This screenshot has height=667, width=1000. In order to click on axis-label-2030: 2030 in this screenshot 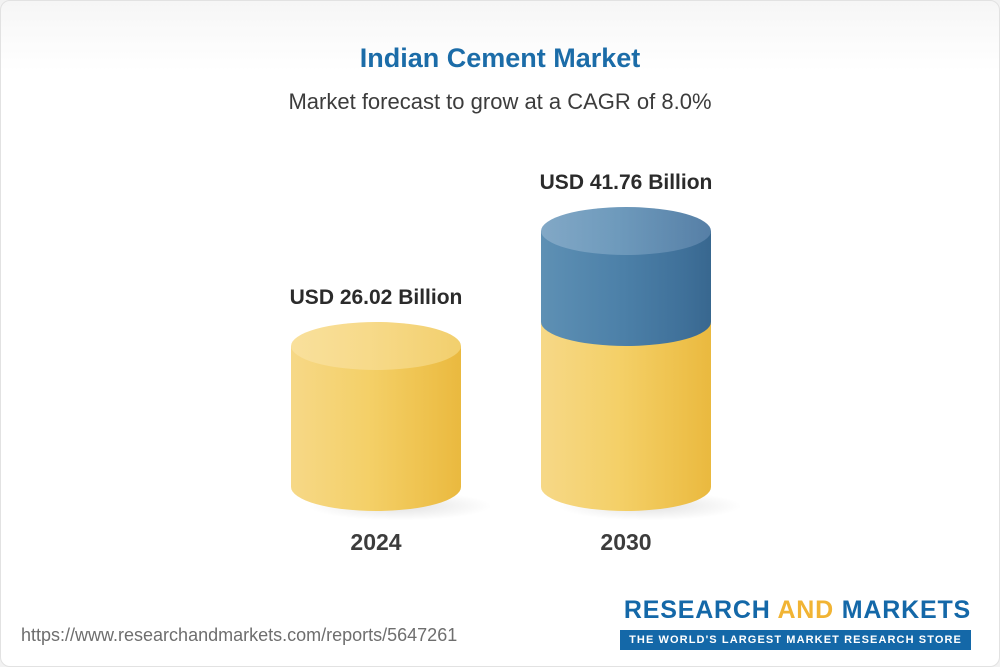, I will do `click(626, 542)`.